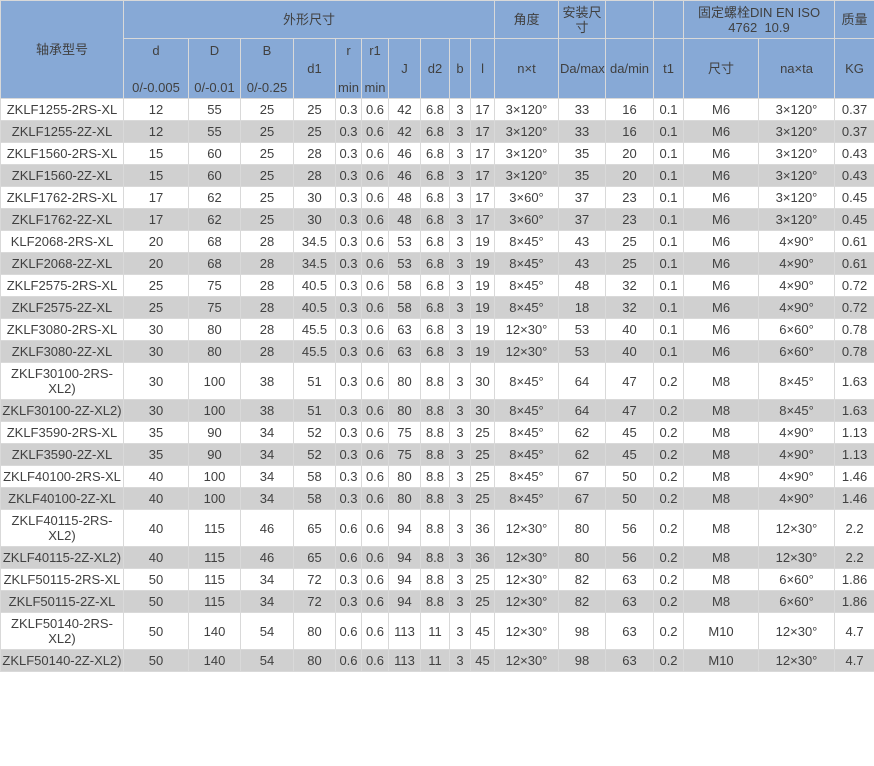  Describe the element at coordinates (156, 109) in the screenshot. I see `value-cell: 12` at that location.